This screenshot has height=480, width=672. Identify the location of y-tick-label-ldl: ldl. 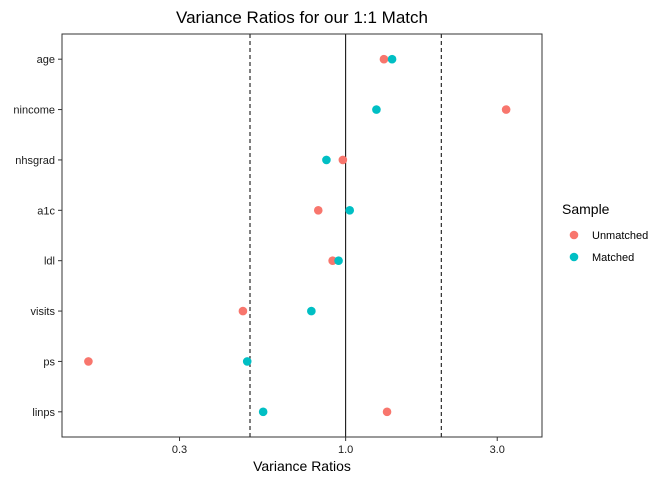
(49, 262).